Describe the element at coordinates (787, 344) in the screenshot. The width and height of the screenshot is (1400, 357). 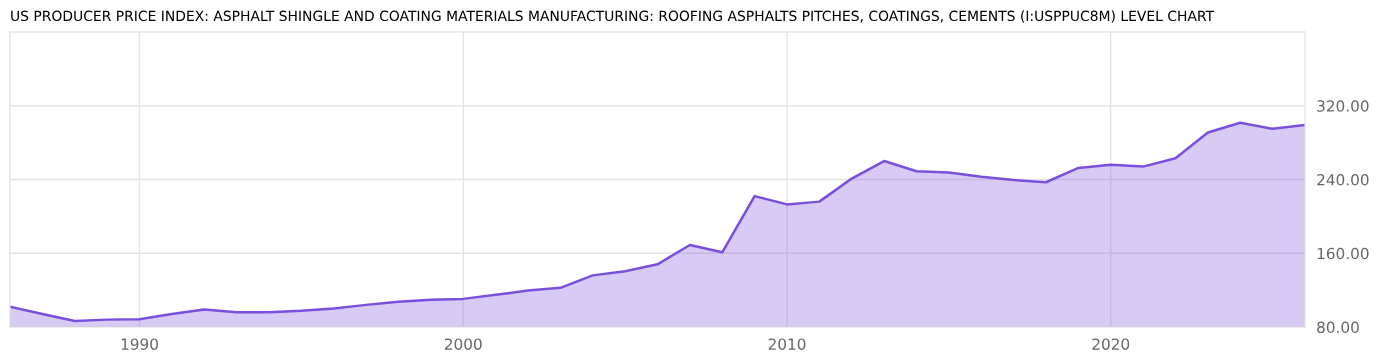
I see `x-tick-label: 2010` at that location.